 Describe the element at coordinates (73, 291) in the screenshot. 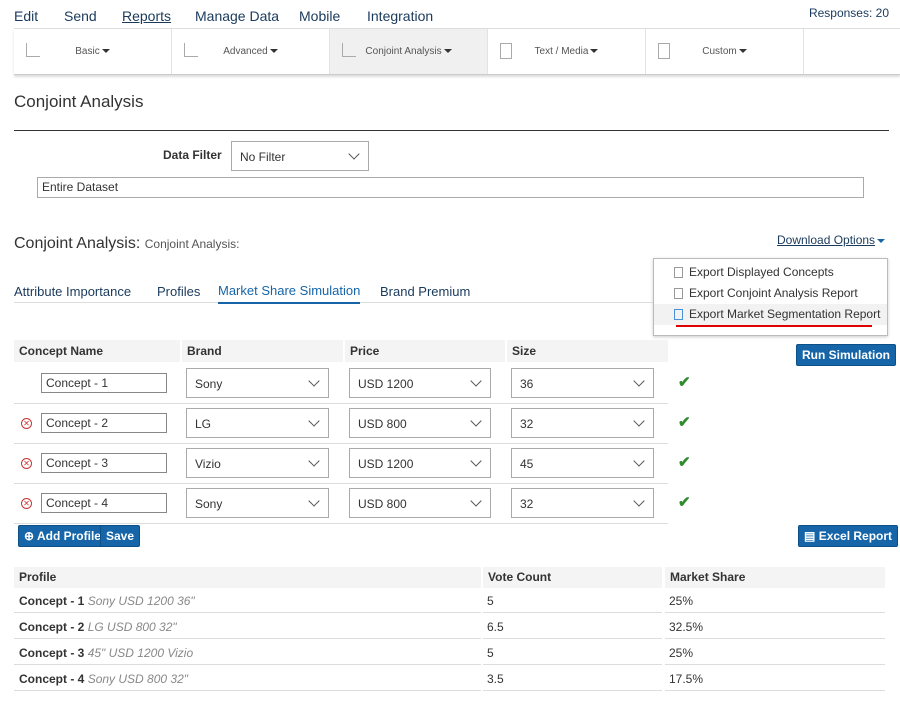

I see `tab-attribute-importance: Attribute Importance` at that location.